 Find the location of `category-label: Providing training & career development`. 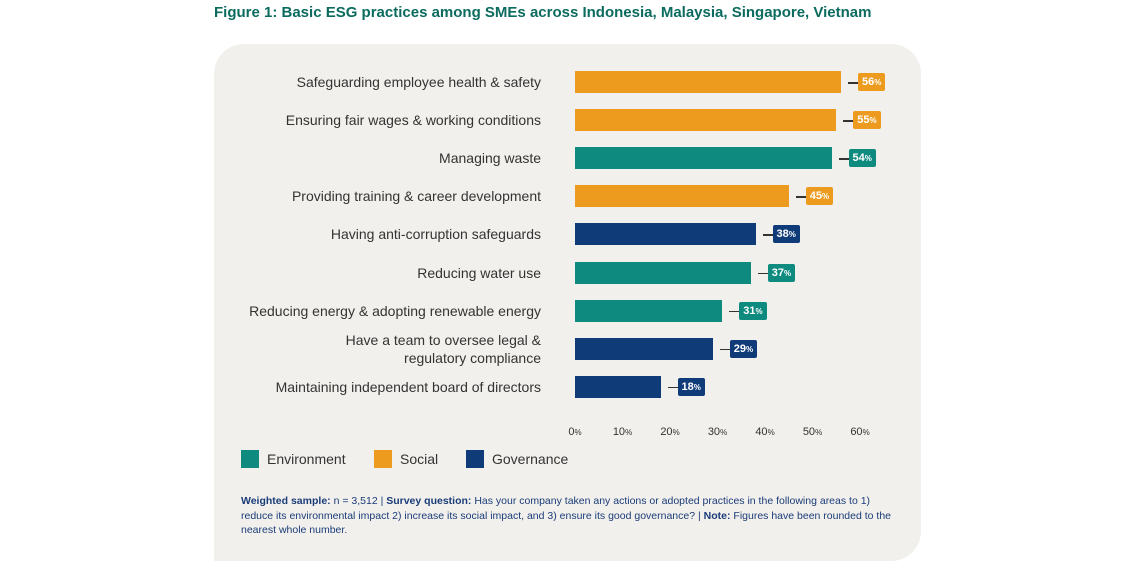

category-label: Providing training & career development is located at coordinates (416, 196).